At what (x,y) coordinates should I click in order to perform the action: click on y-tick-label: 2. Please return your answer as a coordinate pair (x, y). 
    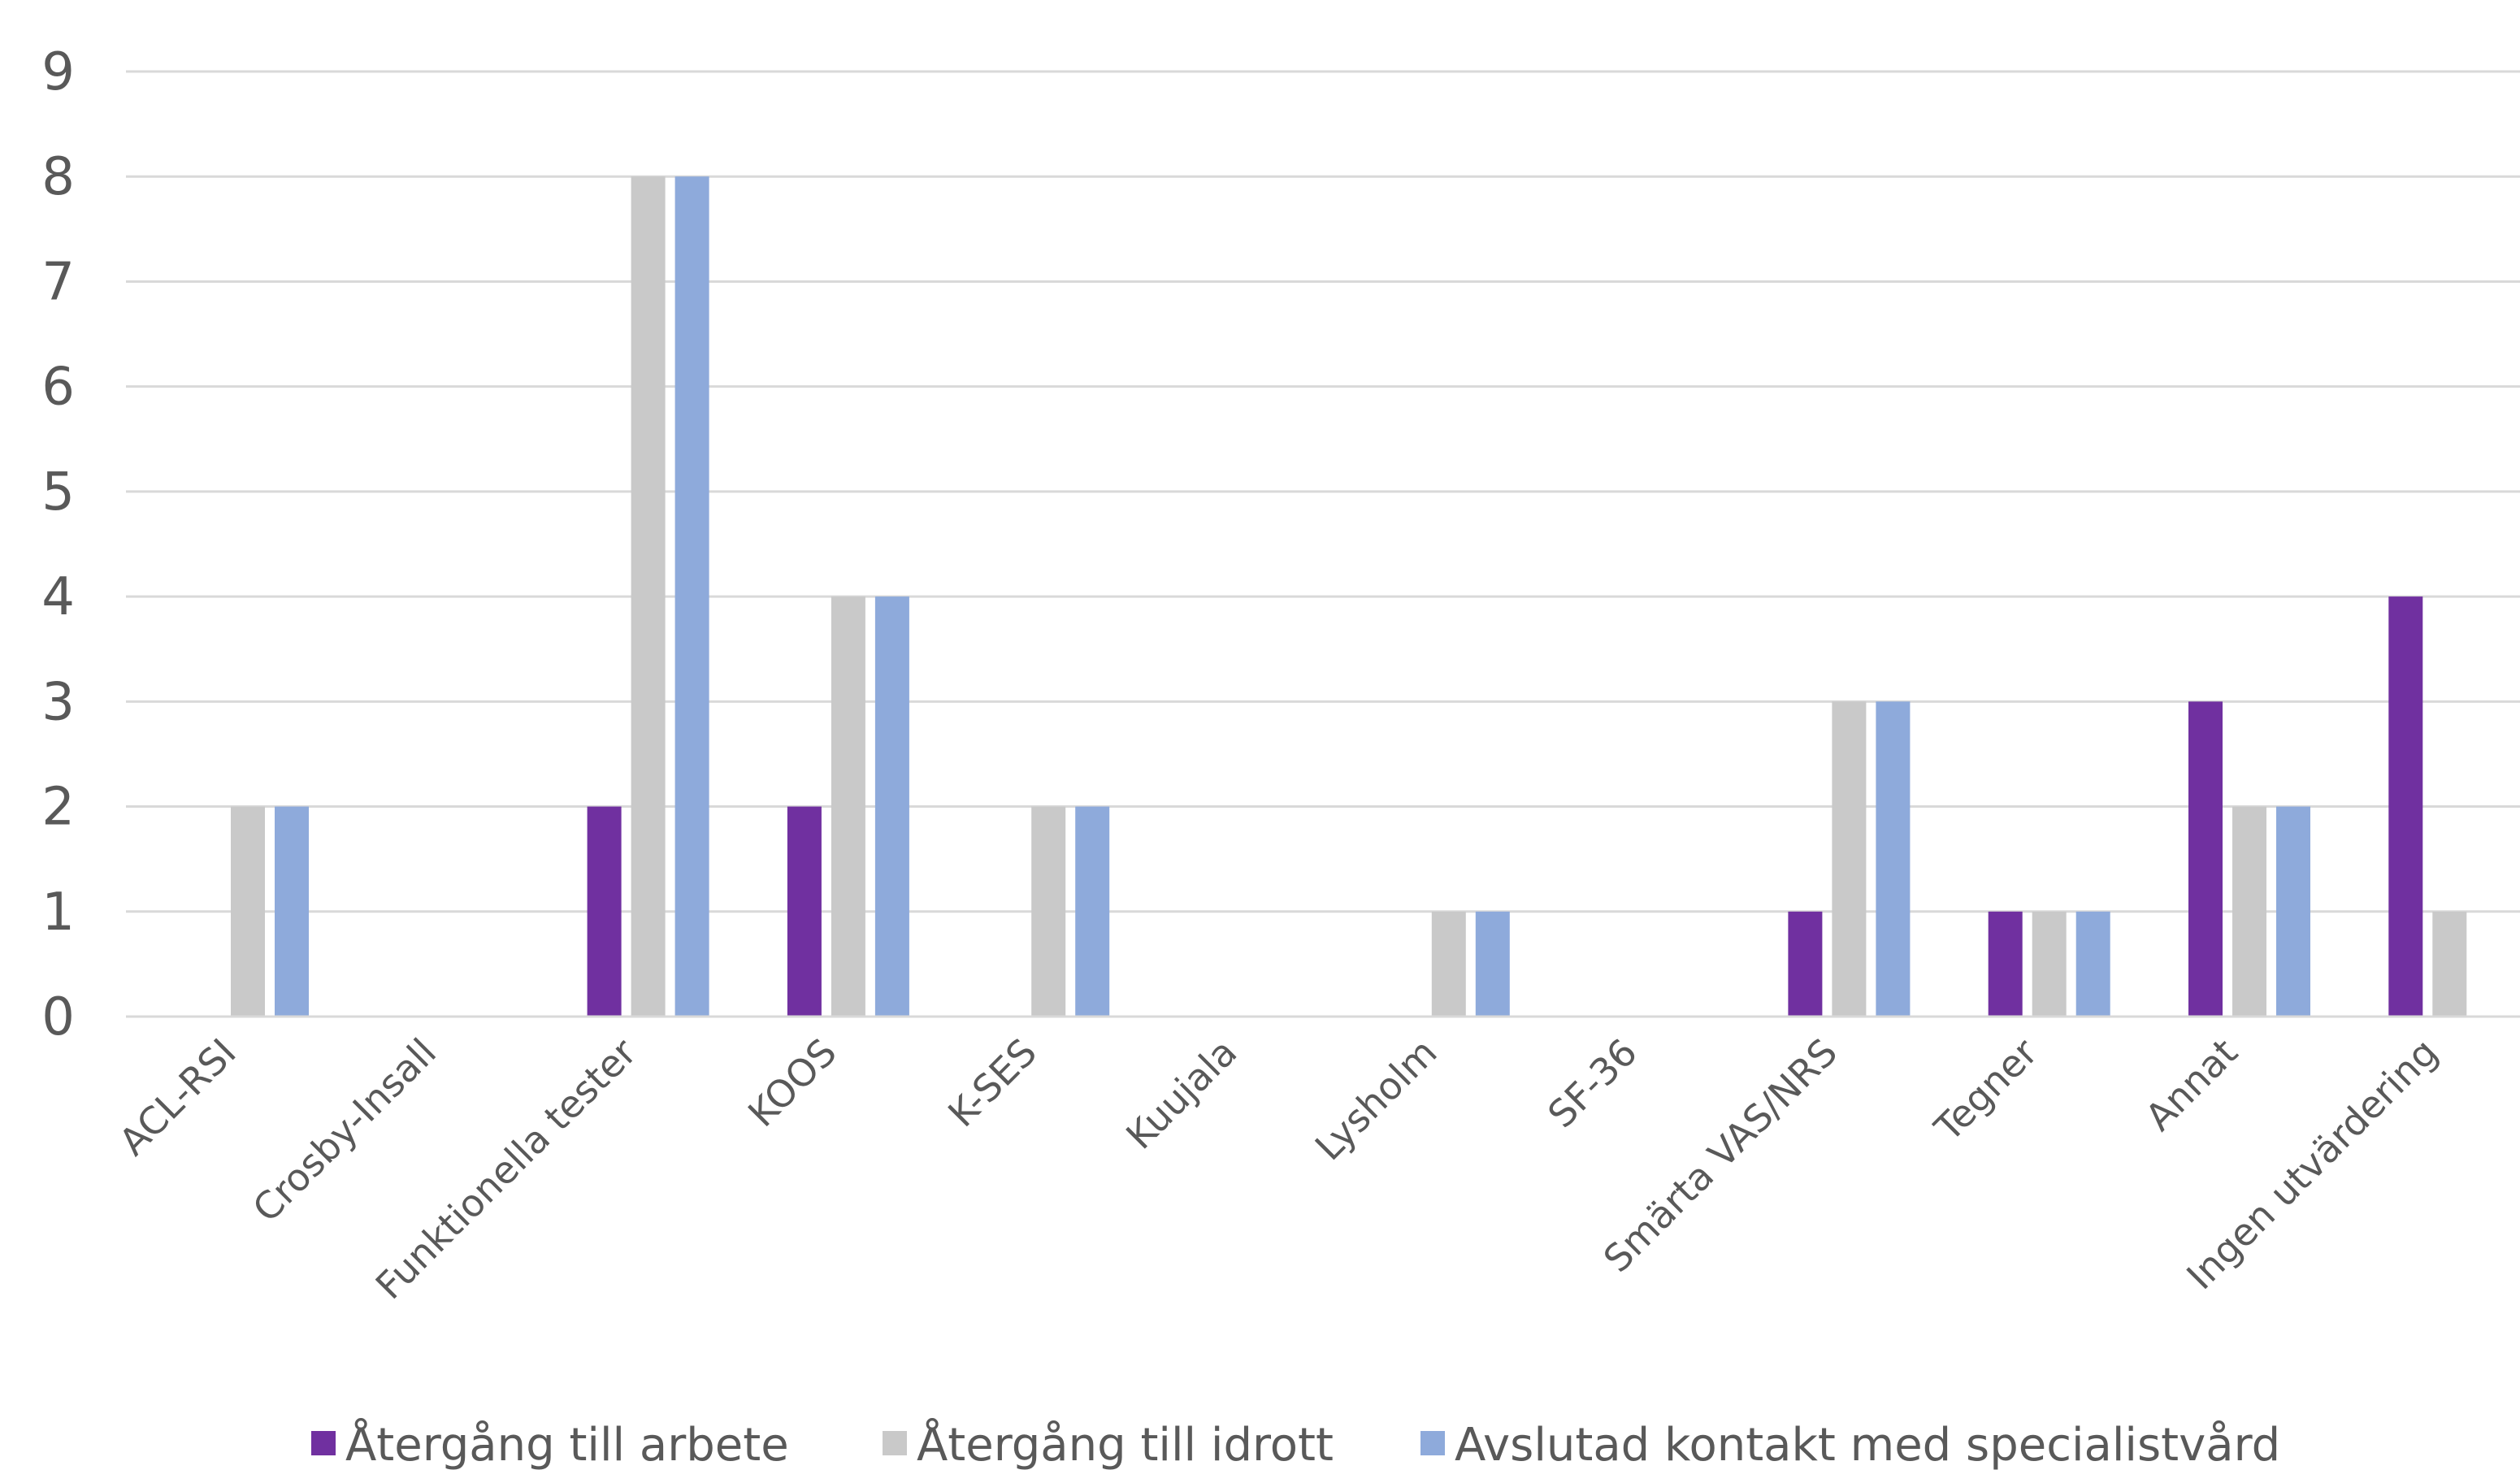
    Looking at the image, I should click on (58, 808).